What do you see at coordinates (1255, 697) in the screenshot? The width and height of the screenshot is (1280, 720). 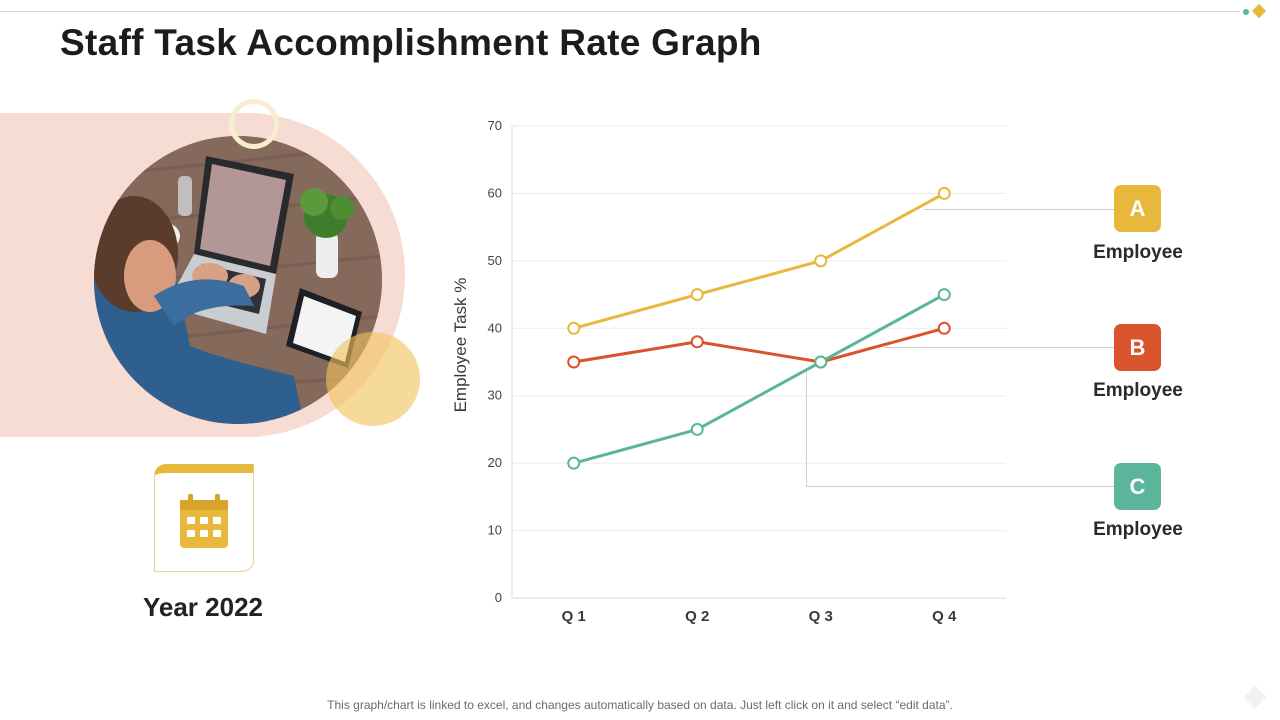 I see `diamond-decoration` at bounding box center [1255, 697].